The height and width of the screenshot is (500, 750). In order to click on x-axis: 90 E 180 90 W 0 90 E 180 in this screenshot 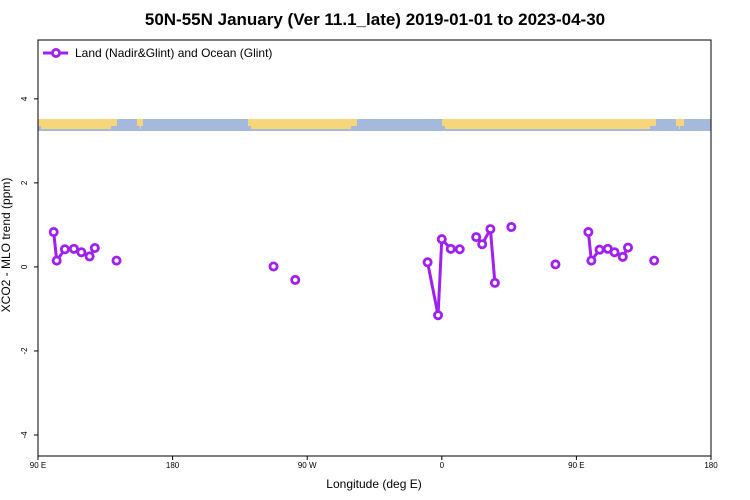, I will do `click(374, 463)`.